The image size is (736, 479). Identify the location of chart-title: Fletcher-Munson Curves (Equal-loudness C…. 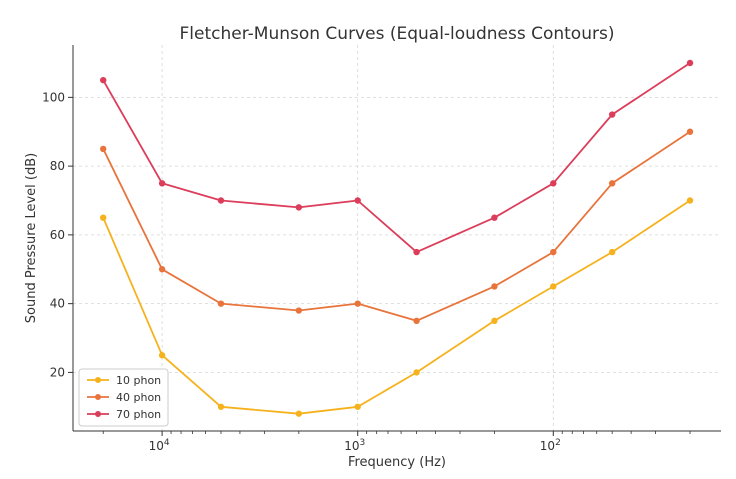
(397, 34).